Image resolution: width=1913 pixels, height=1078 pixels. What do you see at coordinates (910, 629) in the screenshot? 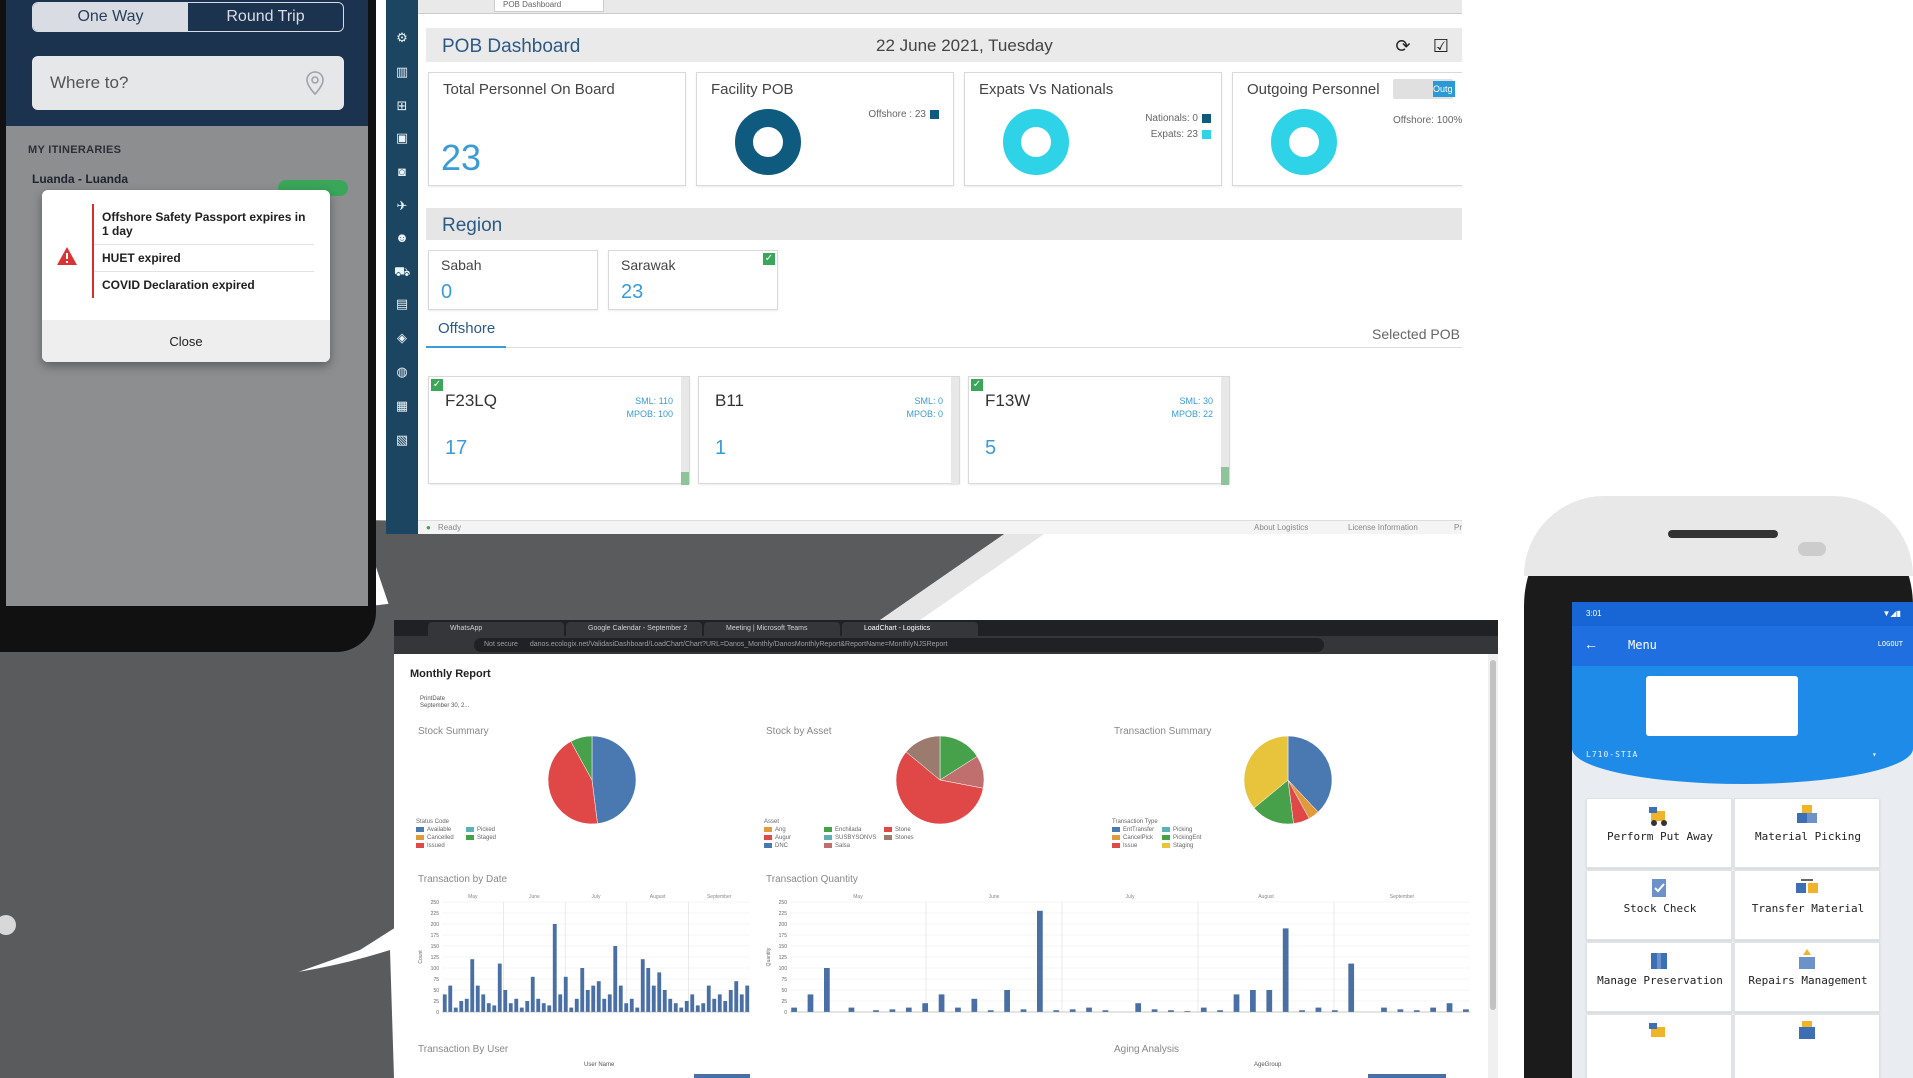
I see `browser-tab-active: LoadChart - Logistics` at bounding box center [910, 629].